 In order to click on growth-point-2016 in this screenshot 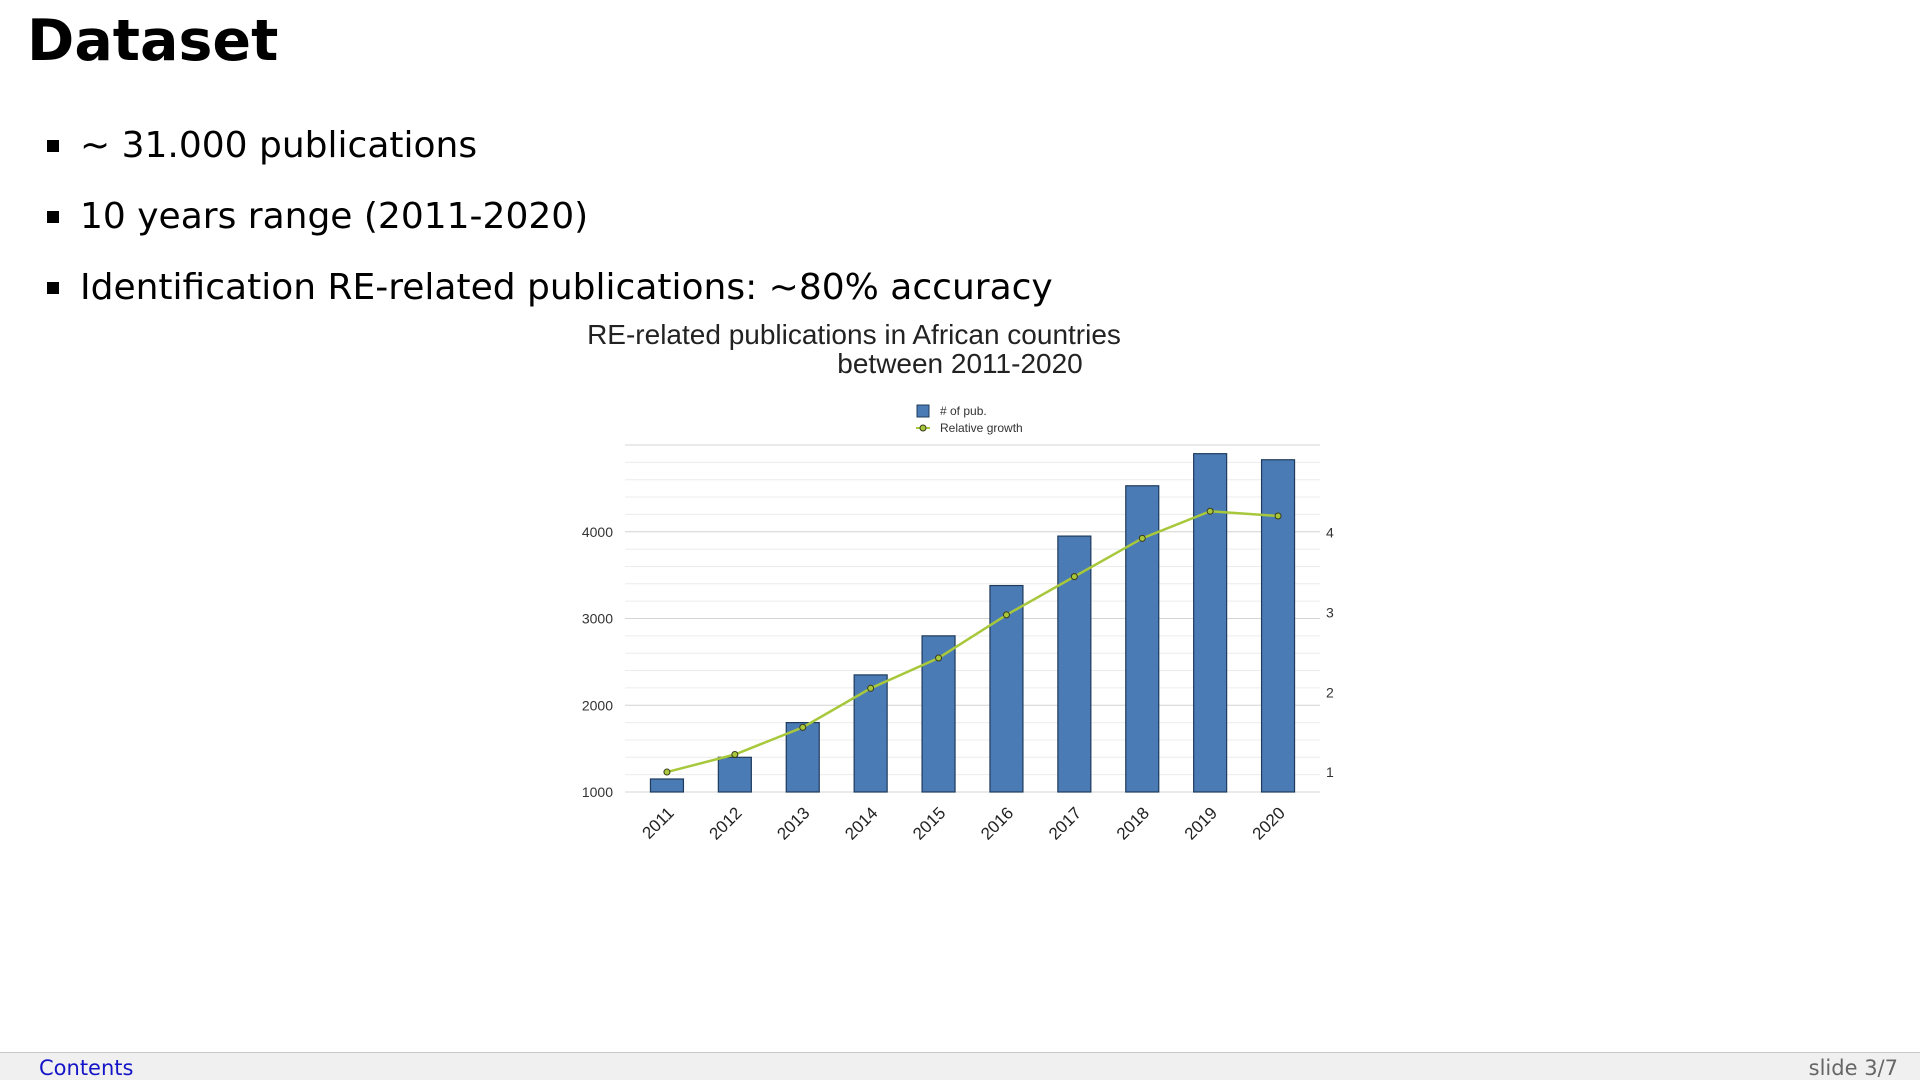, I will do `click(1006, 615)`.